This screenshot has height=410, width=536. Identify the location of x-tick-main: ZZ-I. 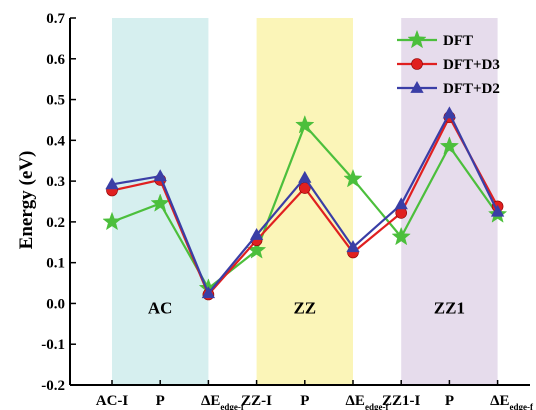
(256, 401).